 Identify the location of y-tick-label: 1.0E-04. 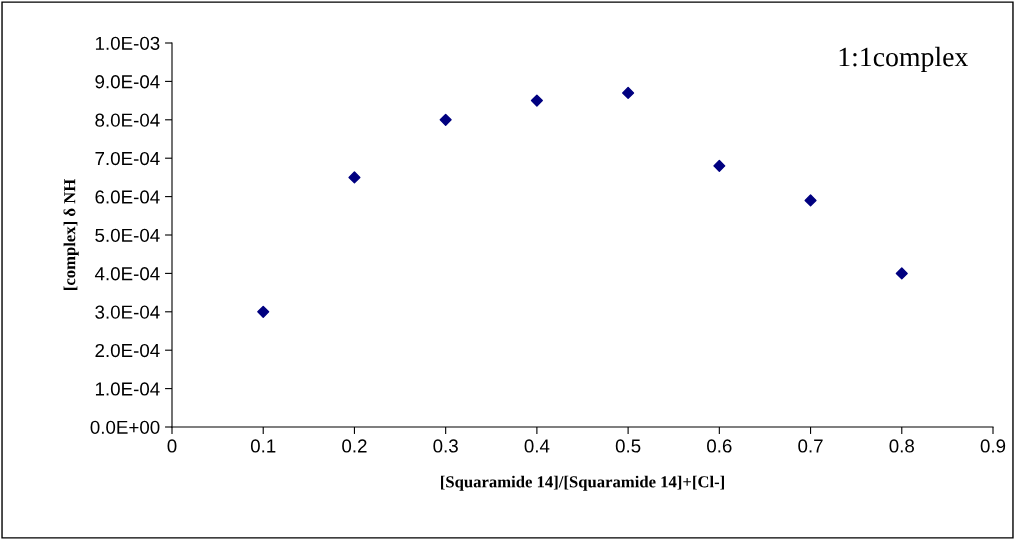
(127, 389).